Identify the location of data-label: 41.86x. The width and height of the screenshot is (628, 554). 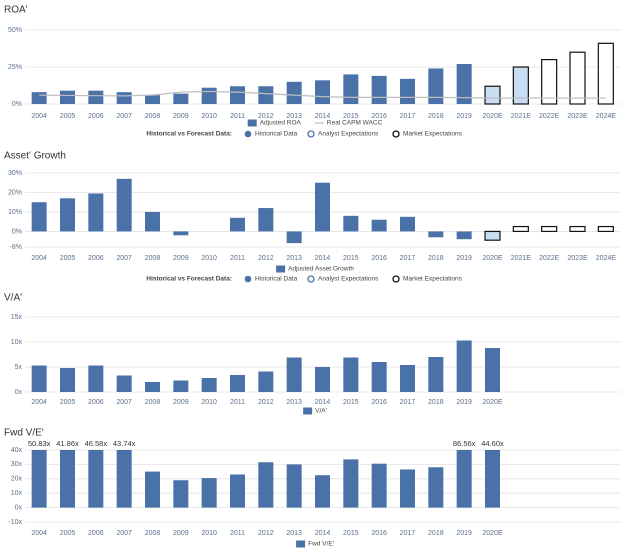
(67, 443).